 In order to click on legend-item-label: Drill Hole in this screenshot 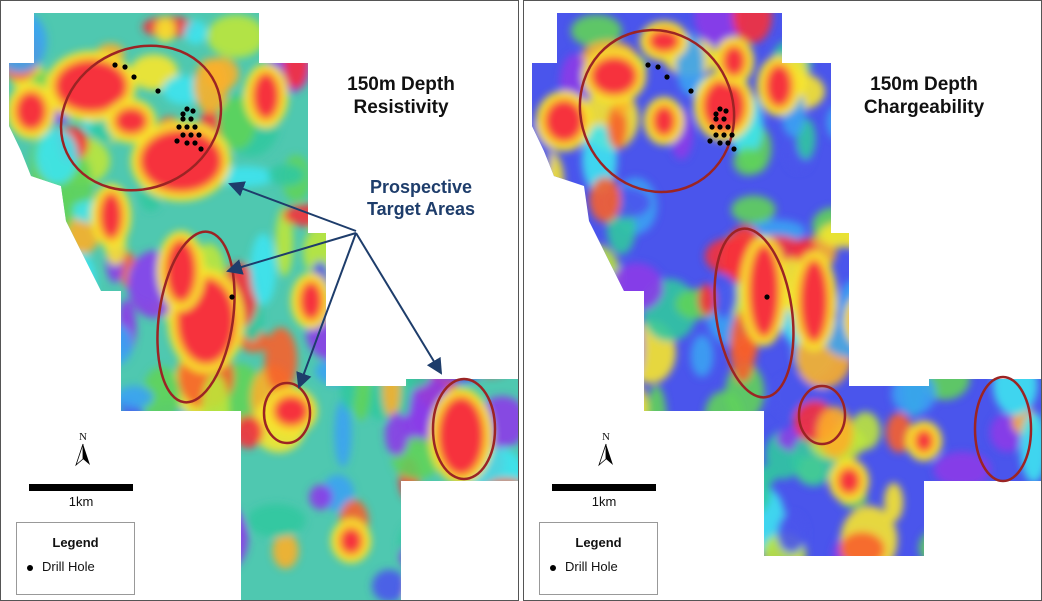, I will do `click(591, 566)`.